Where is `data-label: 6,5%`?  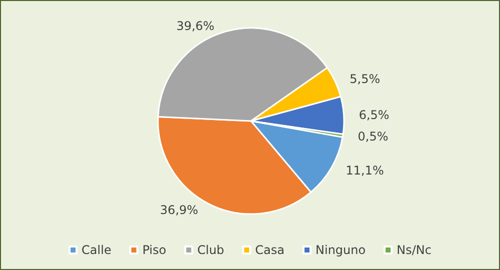 data-label: 6,5% is located at coordinates (374, 115).